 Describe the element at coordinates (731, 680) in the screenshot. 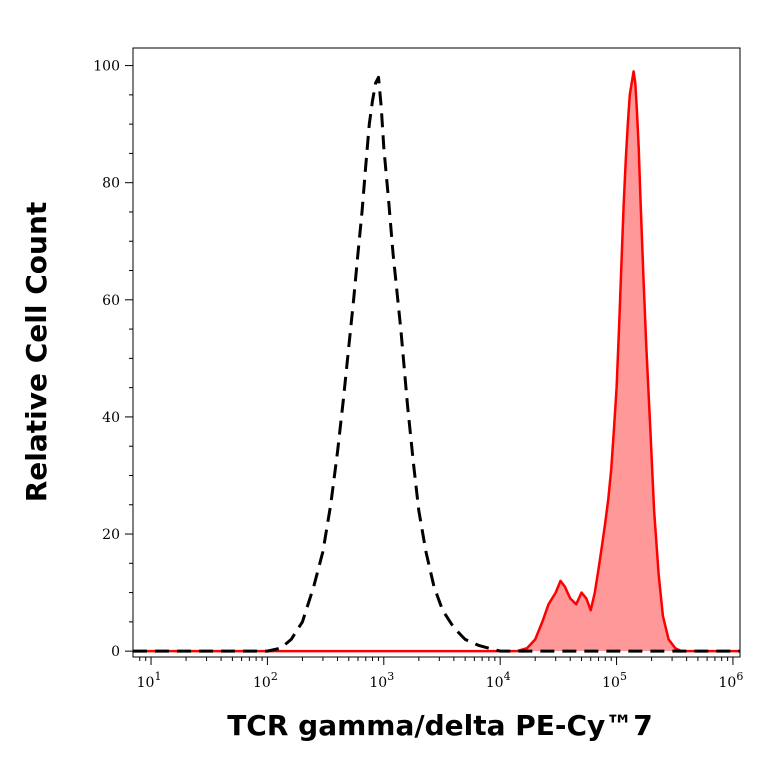

I see `x-tick-label: 10⁶` at that location.